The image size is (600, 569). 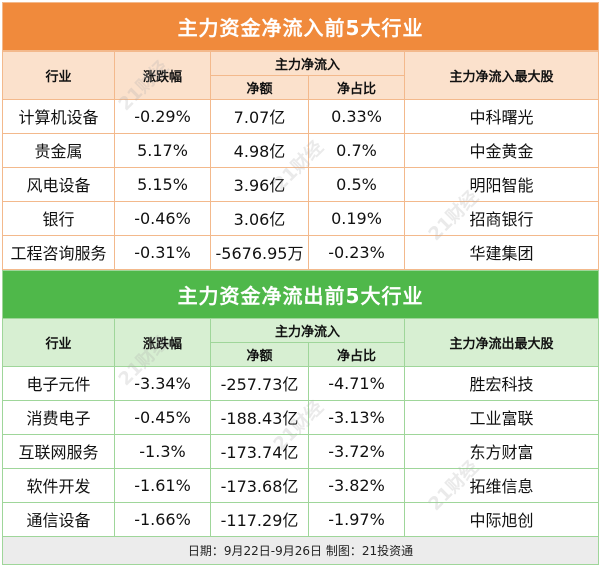 I want to click on cell-change: -0.31%, so click(x=162, y=252).